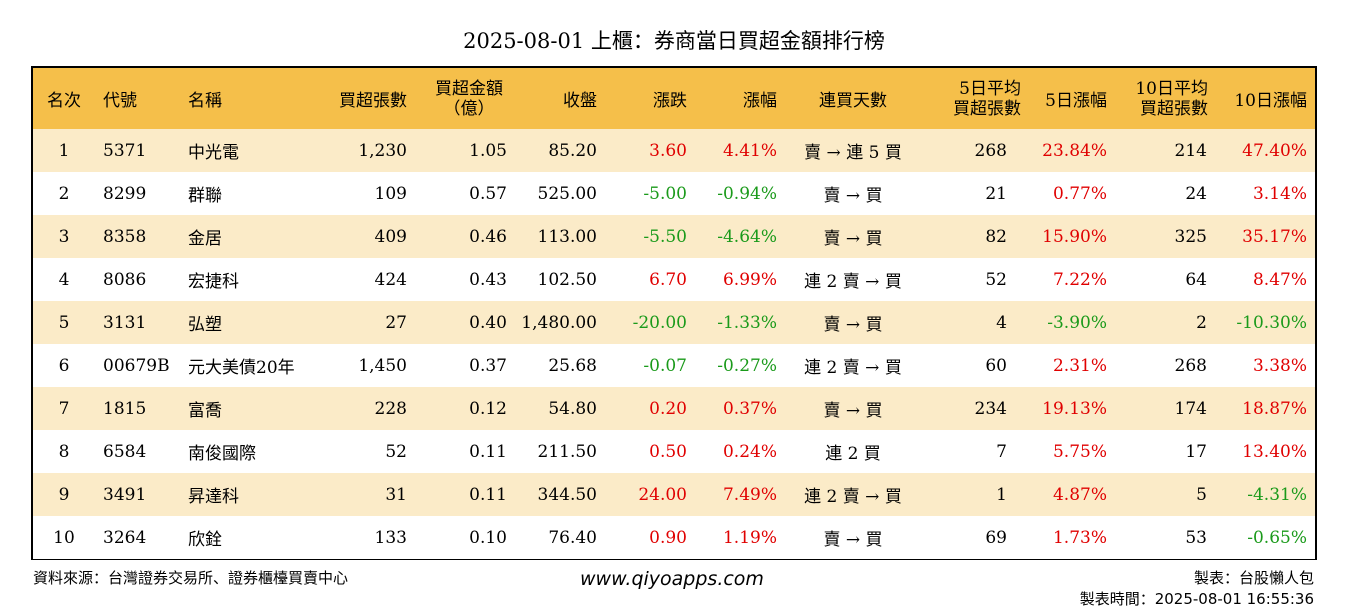 The height and width of the screenshot is (612, 1348). I want to click on cell-change: -5.00, so click(665, 193).